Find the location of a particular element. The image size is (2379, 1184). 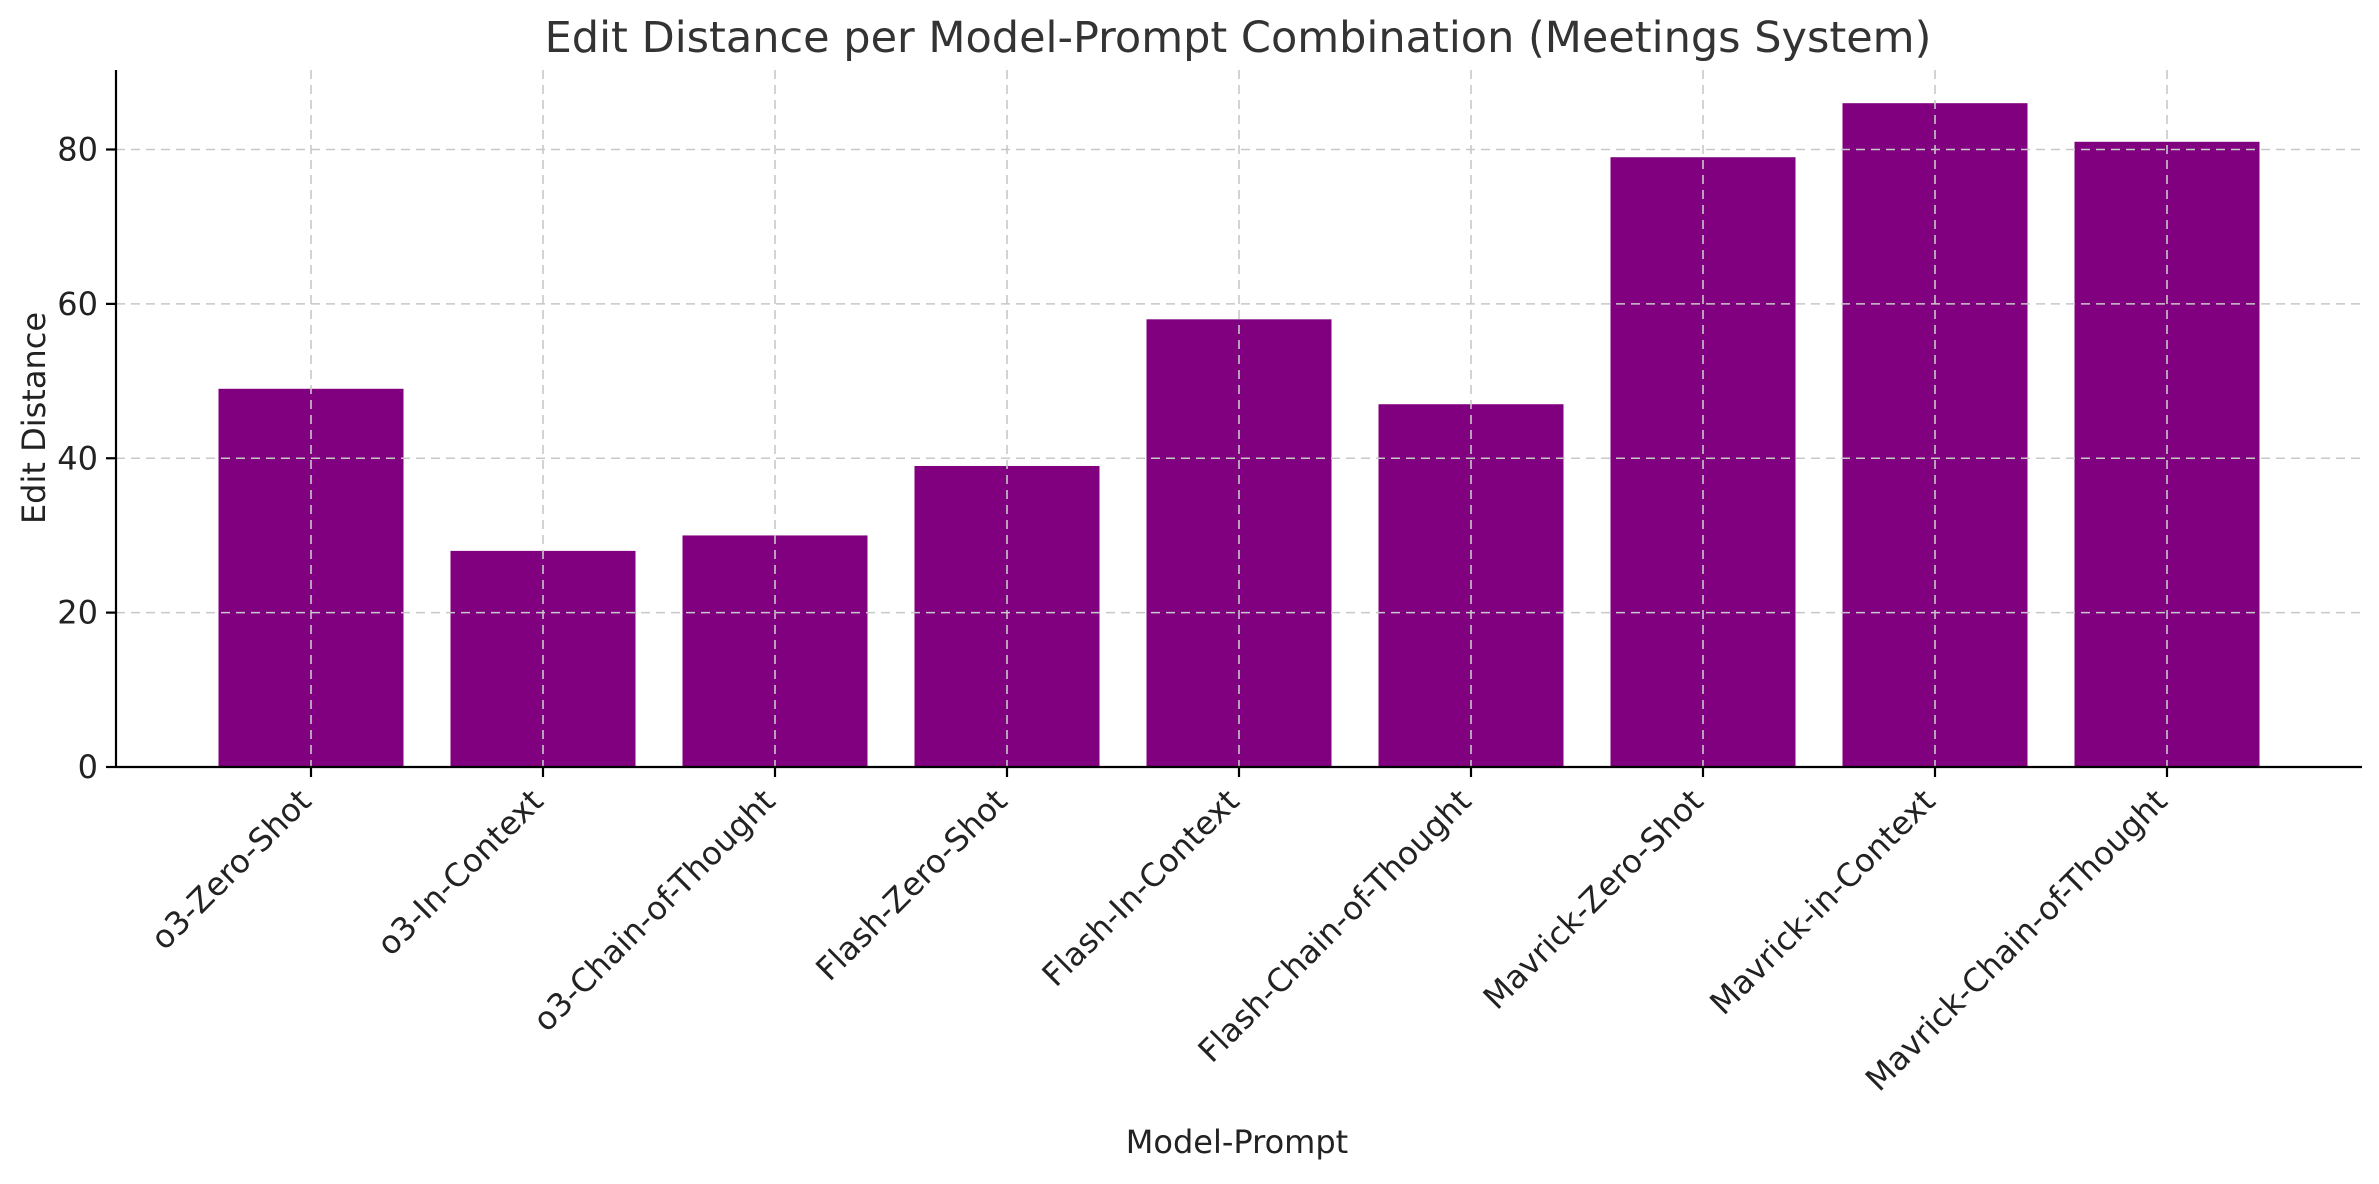

x-tick-label: o3-Chain-of-Thought is located at coordinates (654, 910).